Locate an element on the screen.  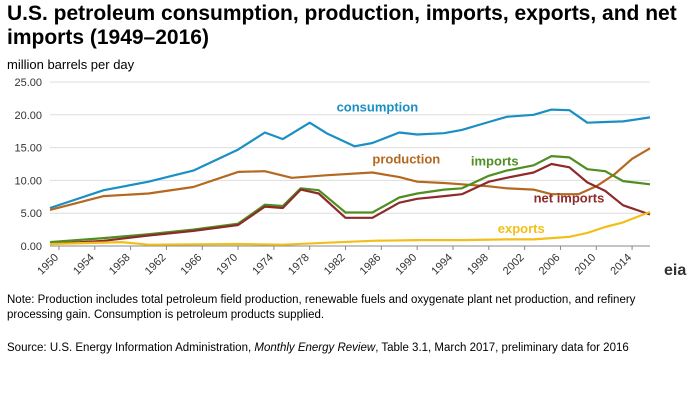
x-tick-label: 1970 is located at coordinates (227, 265).